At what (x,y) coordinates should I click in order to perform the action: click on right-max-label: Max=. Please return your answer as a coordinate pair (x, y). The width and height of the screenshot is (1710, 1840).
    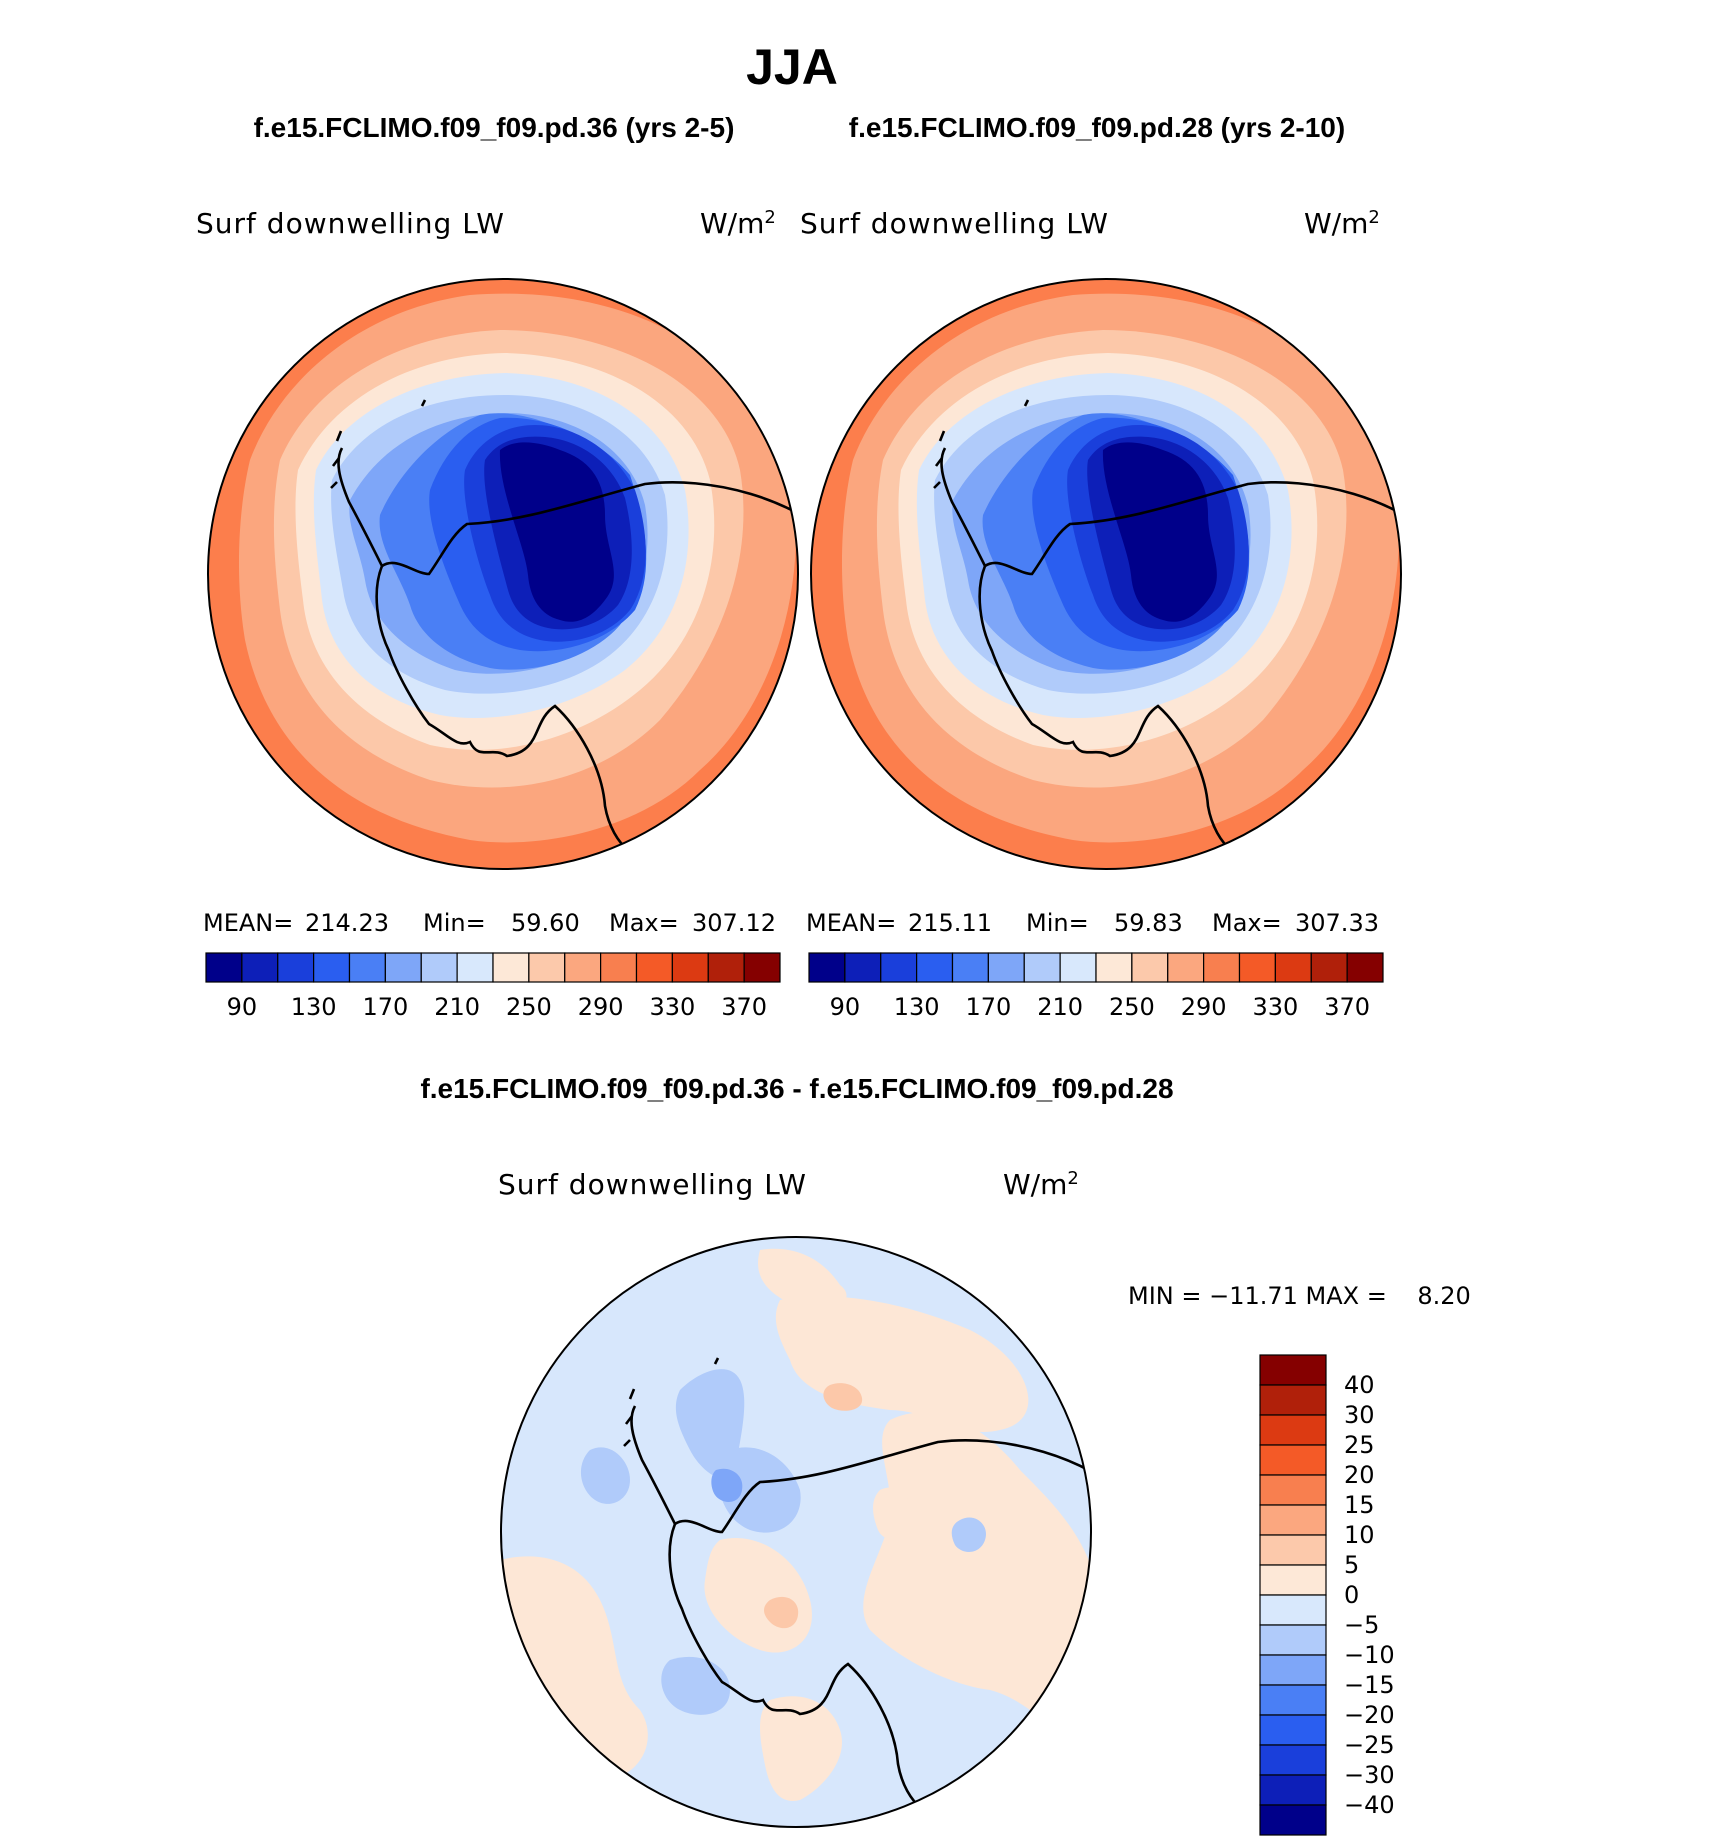
    Looking at the image, I should click on (1247, 923).